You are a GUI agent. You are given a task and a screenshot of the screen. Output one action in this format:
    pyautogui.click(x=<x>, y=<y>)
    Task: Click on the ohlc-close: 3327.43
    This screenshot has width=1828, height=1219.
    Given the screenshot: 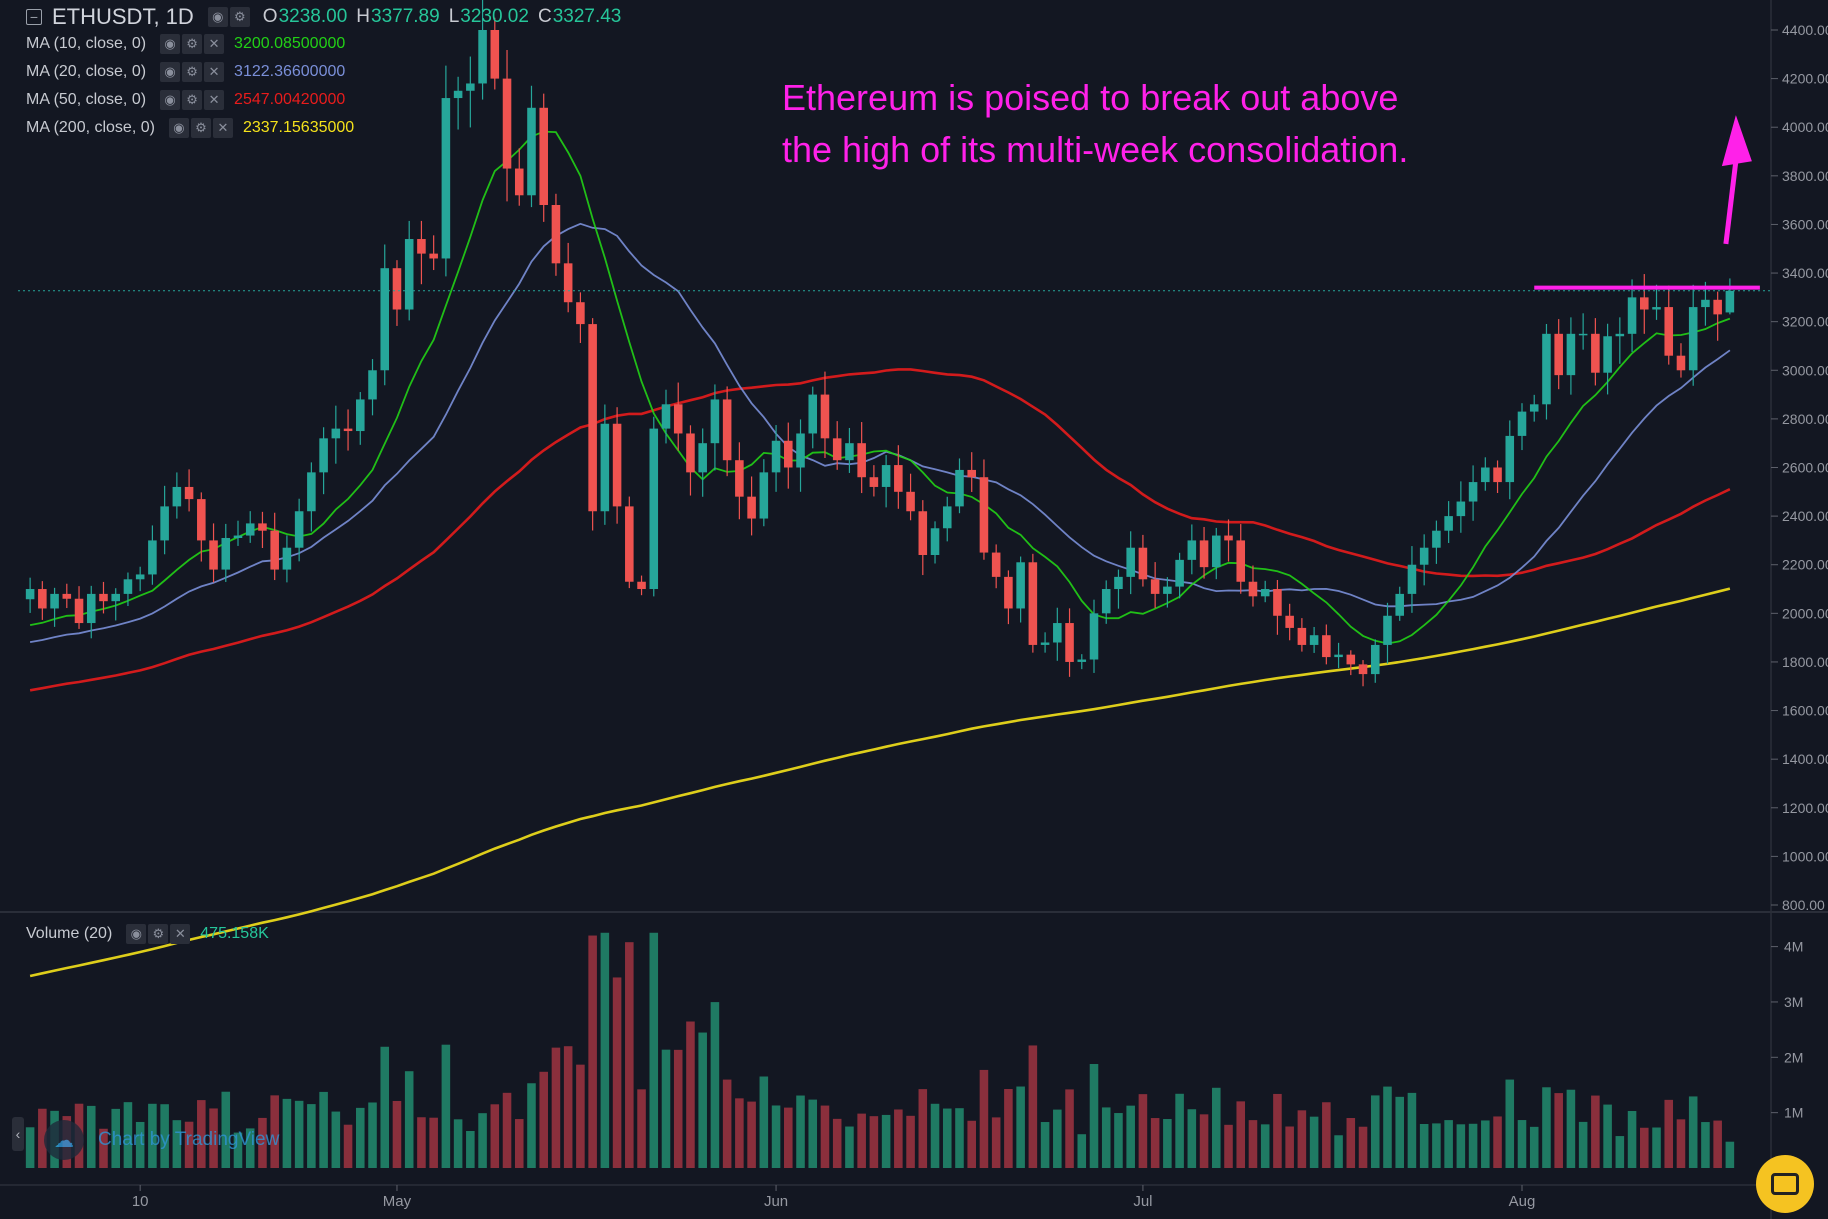 What is the action you would take?
    pyautogui.click(x=587, y=16)
    